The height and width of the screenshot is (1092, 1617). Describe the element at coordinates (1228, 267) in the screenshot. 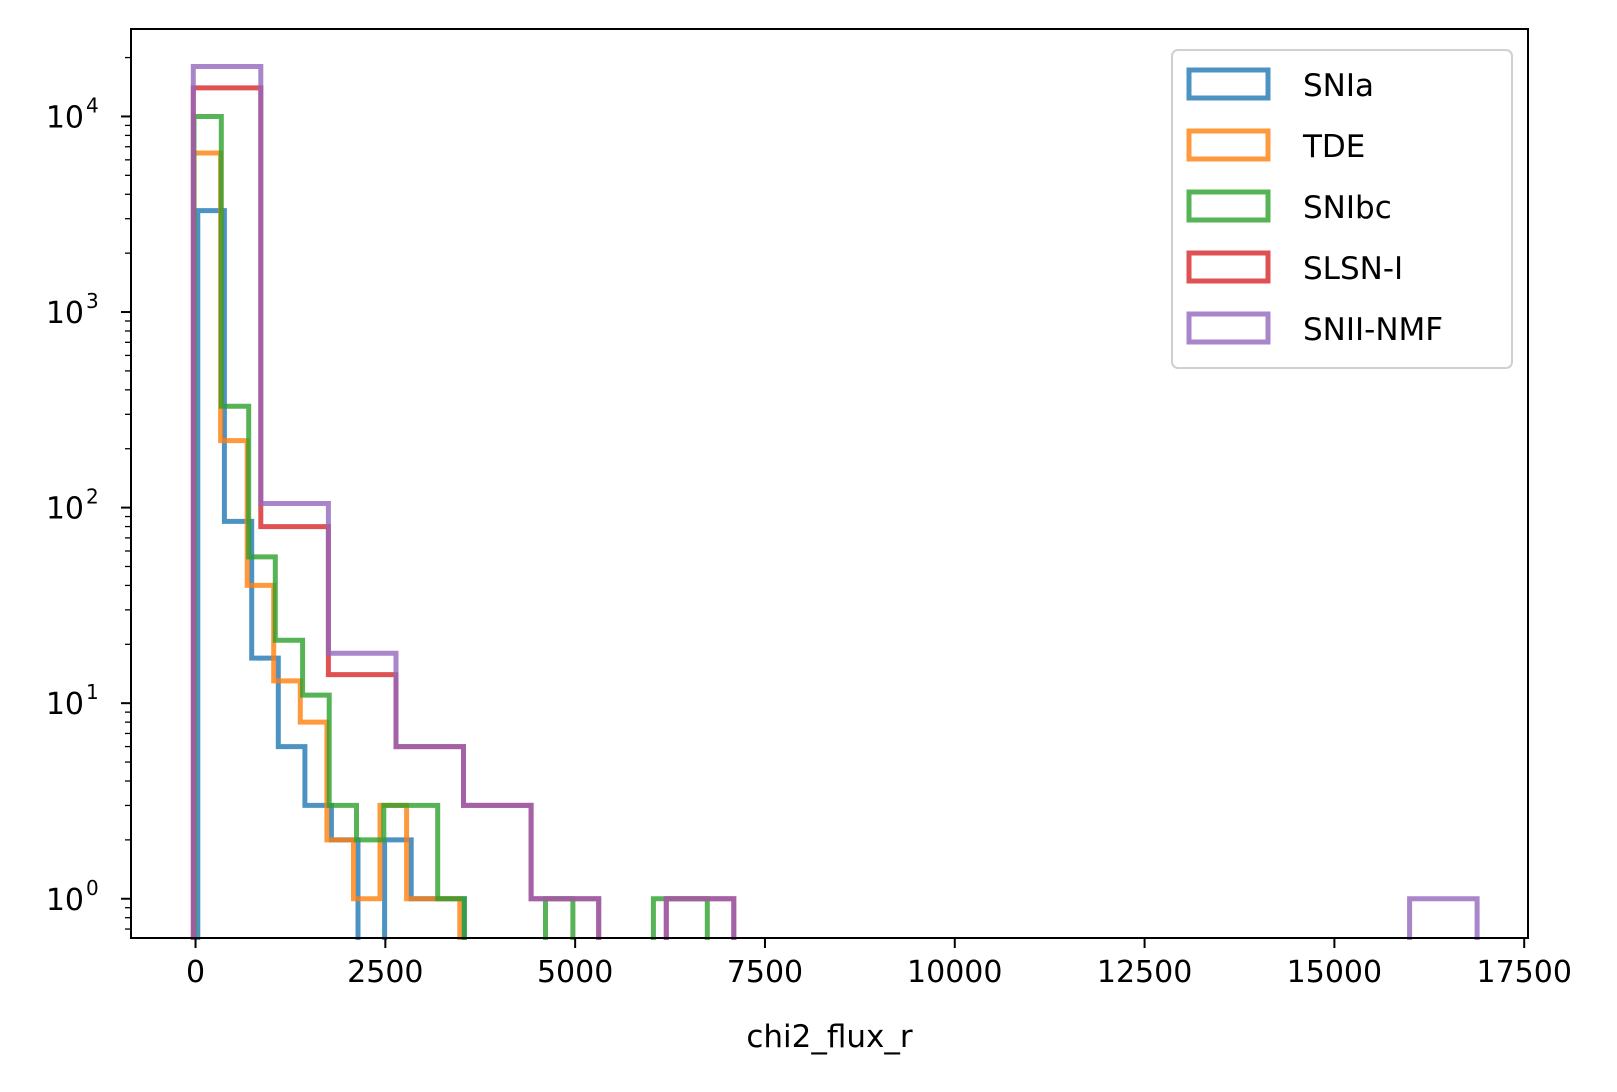

I see `legend-swatch-slsn-i` at that location.